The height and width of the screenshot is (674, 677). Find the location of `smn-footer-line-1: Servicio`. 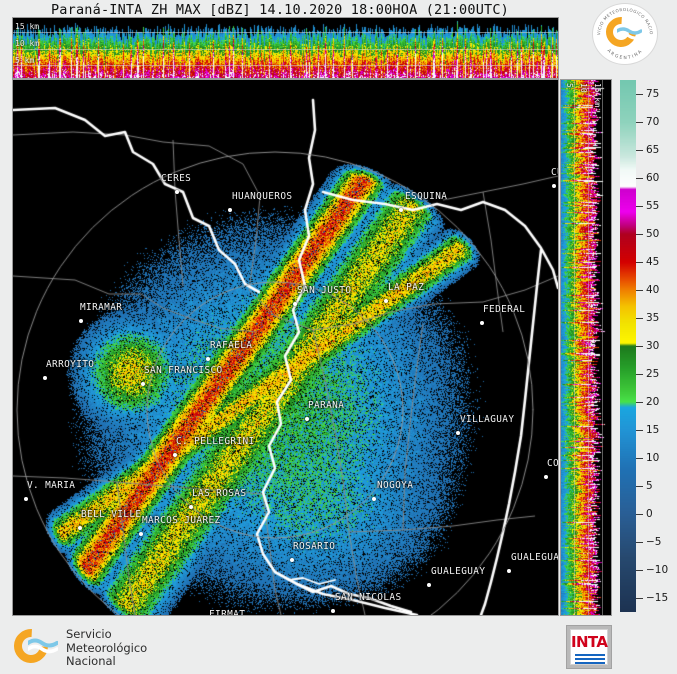

smn-footer-line-1: Servicio is located at coordinates (89, 634).